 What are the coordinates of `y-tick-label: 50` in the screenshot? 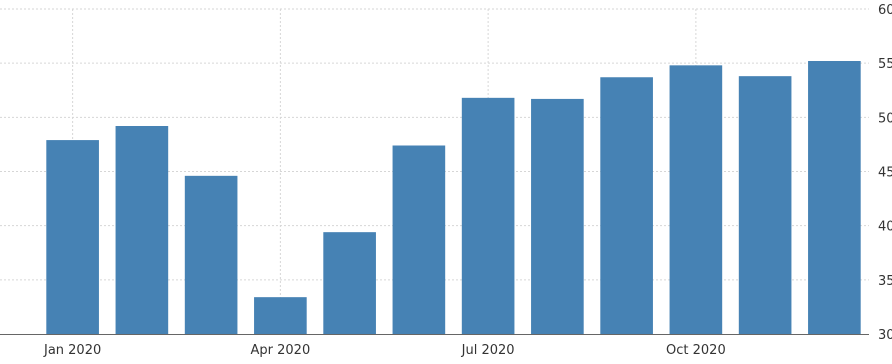 It's located at (885, 118).